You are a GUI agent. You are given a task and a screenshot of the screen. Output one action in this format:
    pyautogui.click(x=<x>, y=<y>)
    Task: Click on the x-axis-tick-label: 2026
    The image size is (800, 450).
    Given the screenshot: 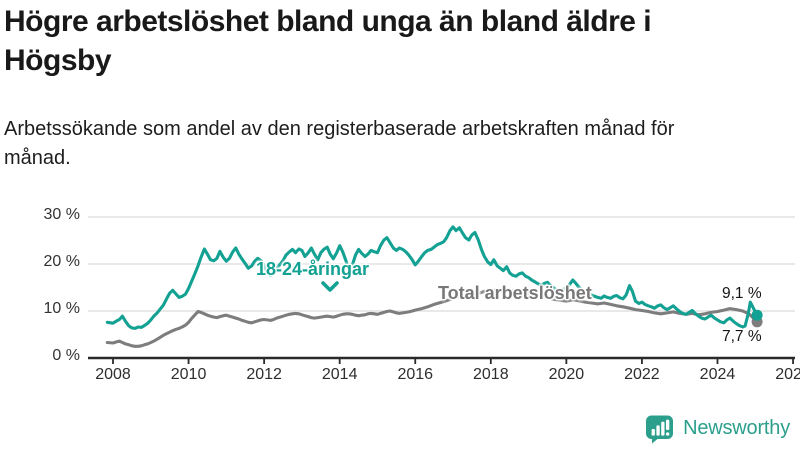 What is the action you would take?
    pyautogui.click(x=787, y=374)
    